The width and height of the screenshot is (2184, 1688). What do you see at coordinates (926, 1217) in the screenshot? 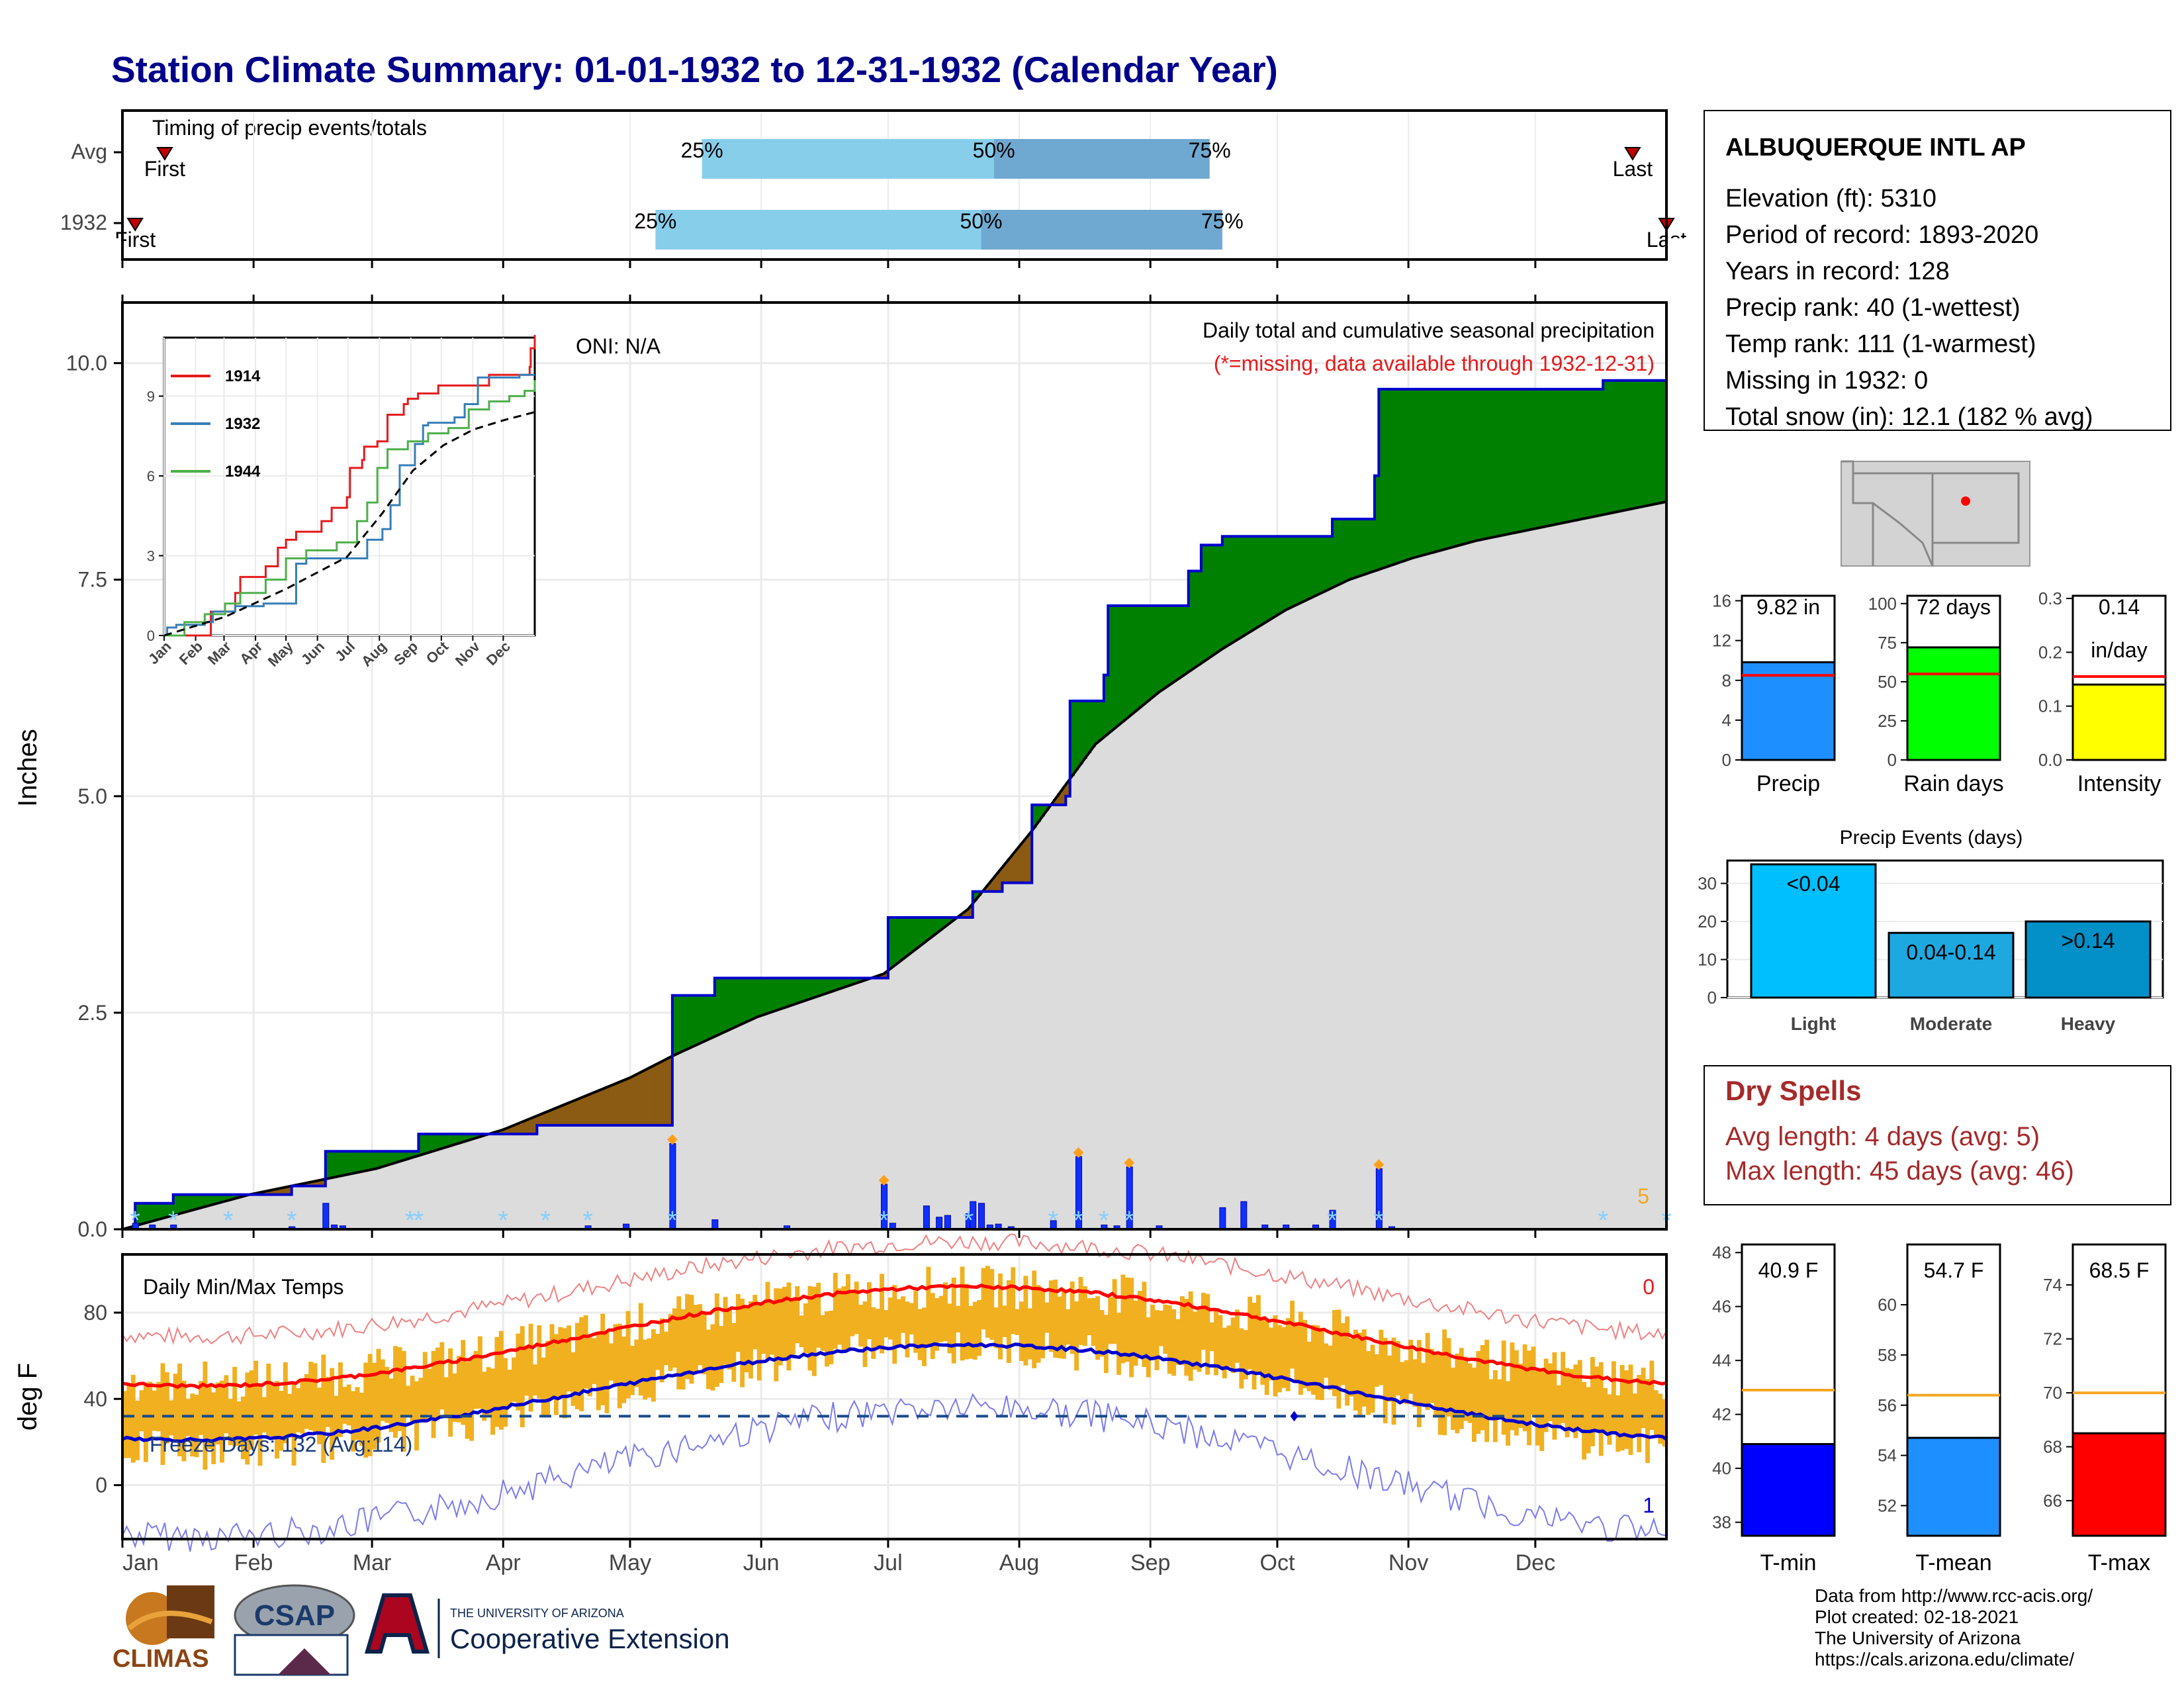
I see `daily-precip-bar` at bounding box center [926, 1217].